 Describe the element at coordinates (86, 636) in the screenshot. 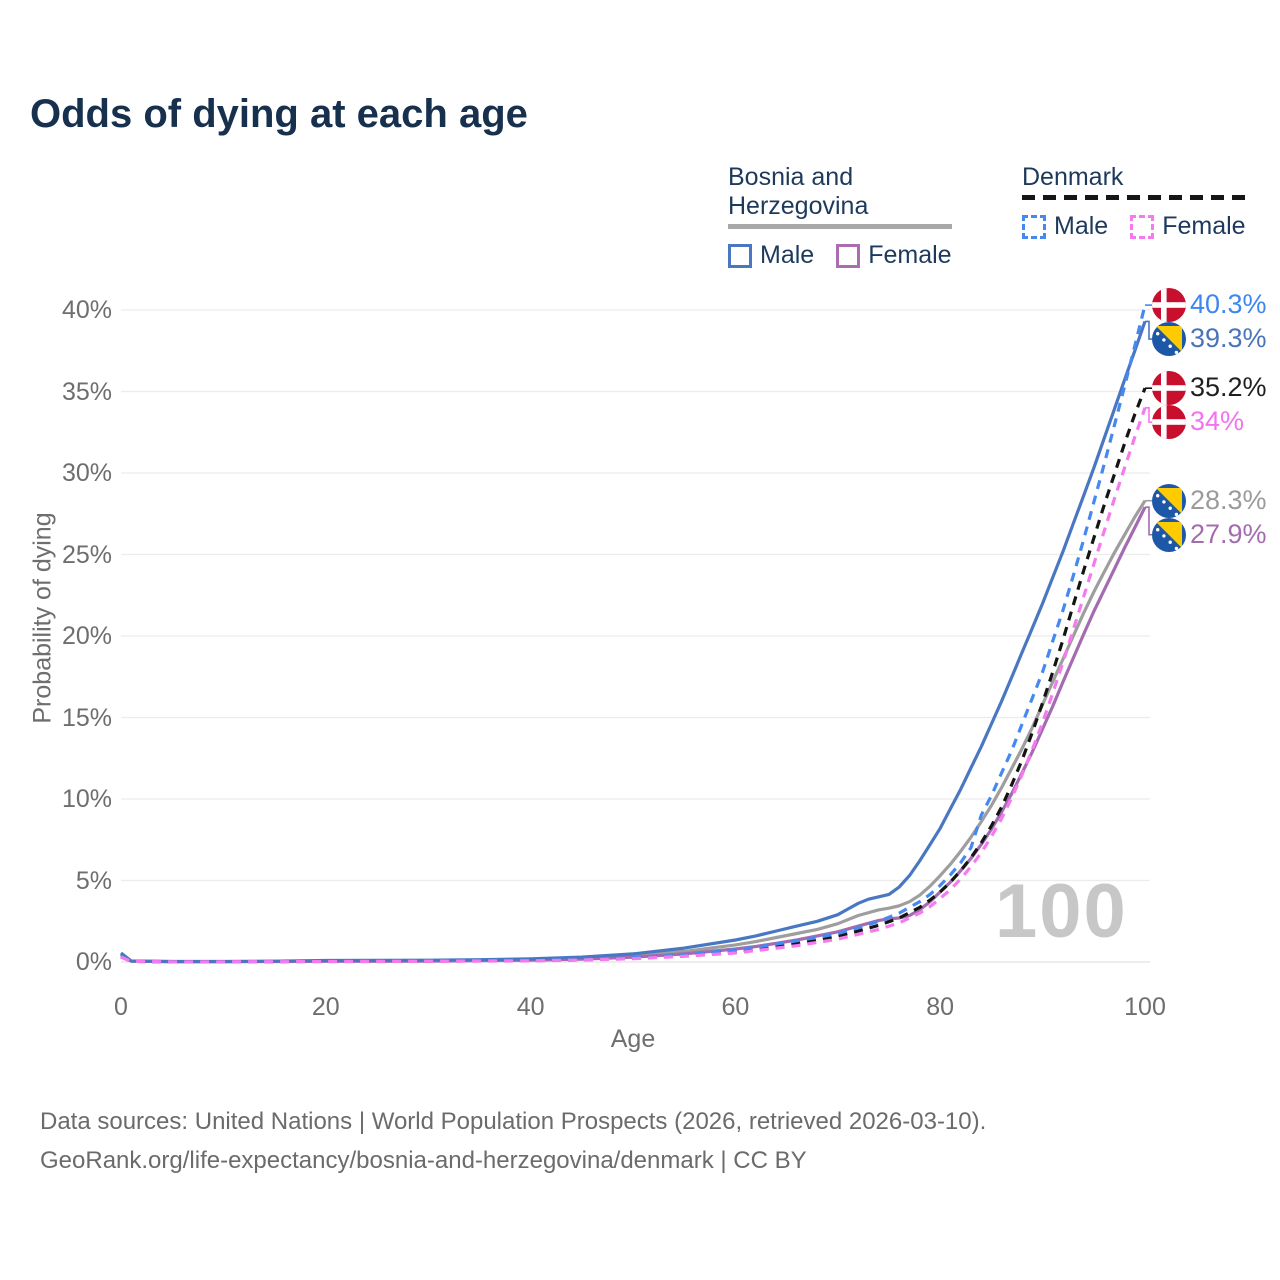

I see `y-tick-20%: 20%` at that location.